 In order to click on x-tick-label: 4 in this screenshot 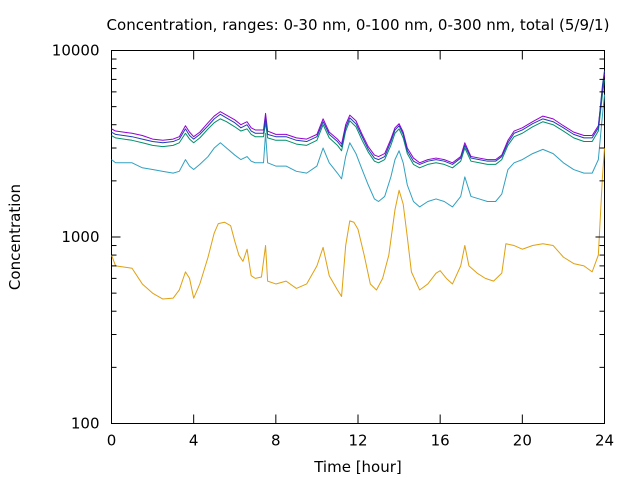, I will do `click(194, 441)`.